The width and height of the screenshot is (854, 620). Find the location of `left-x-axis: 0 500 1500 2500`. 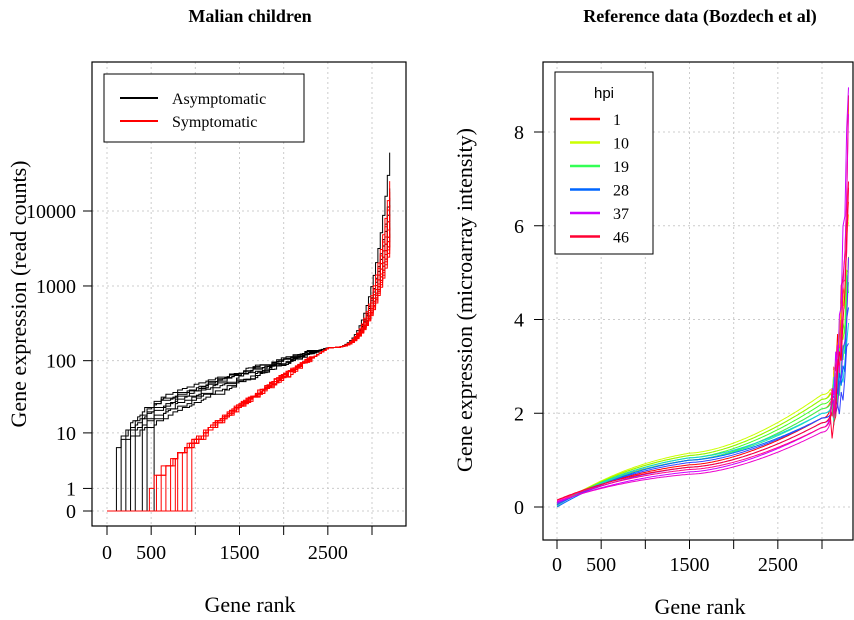

left-x-axis: 0 500 1500 2500 is located at coordinates (237, 545).